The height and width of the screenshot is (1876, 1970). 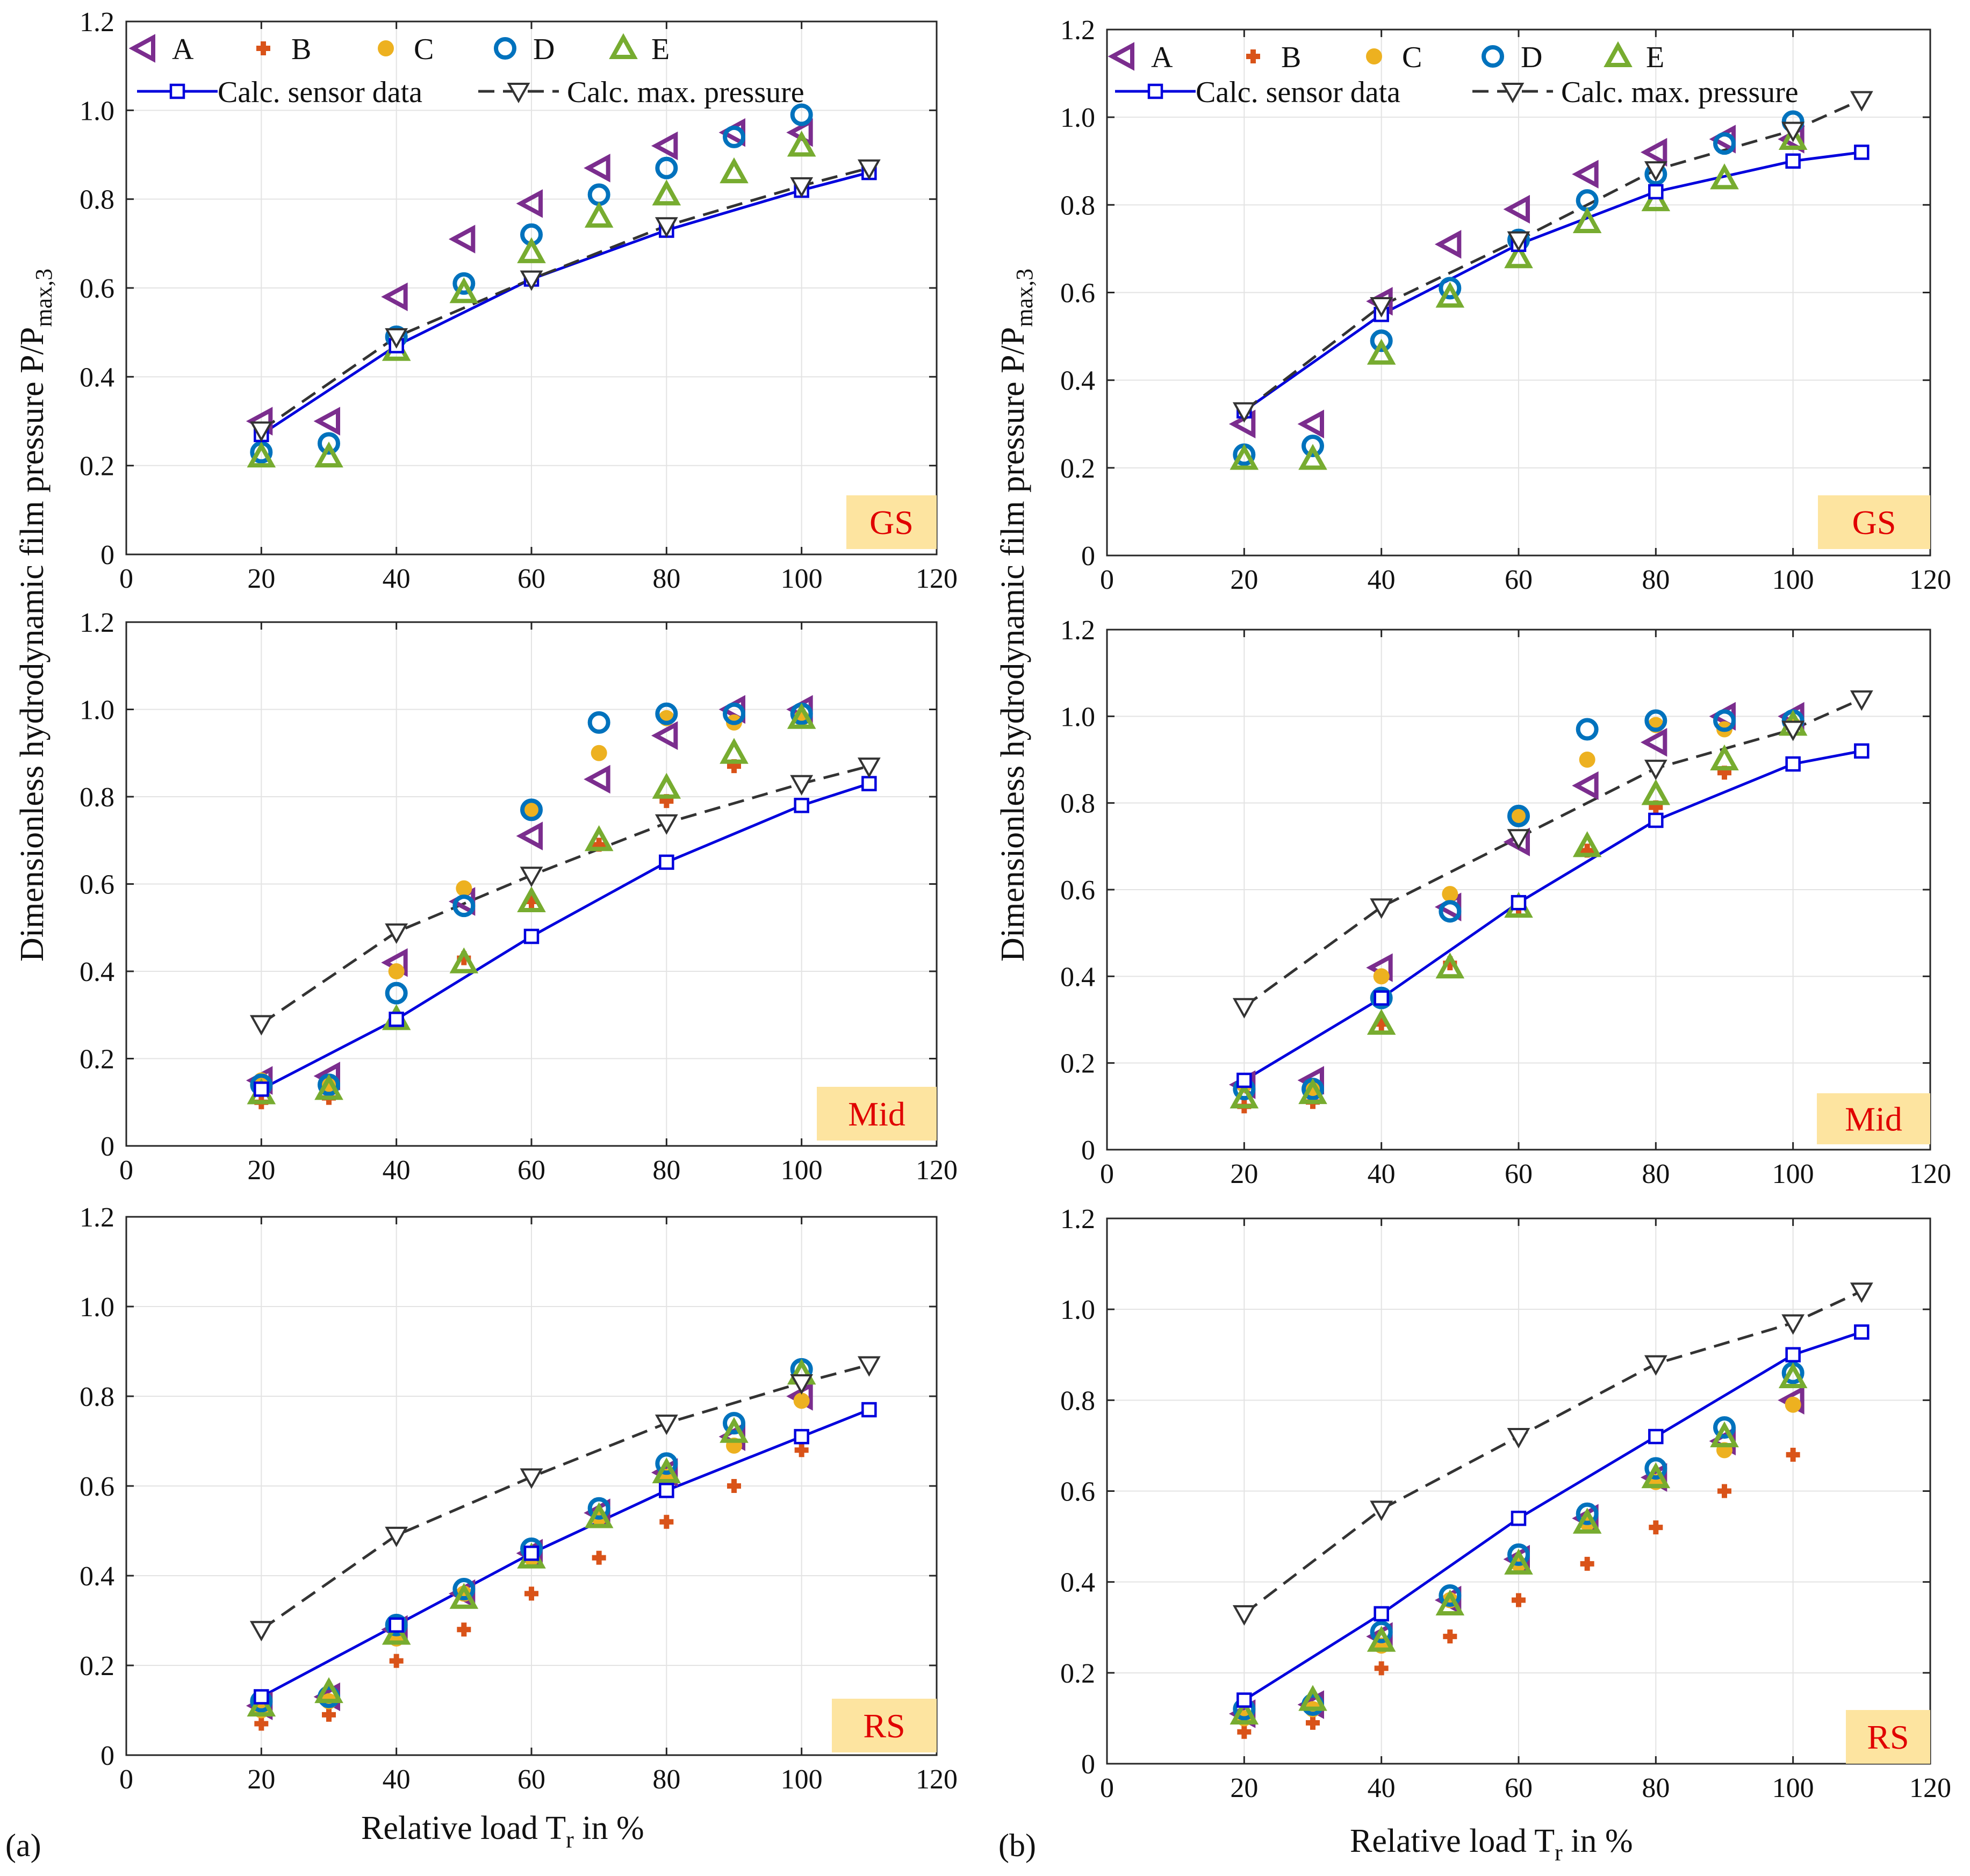 I want to click on panel-label-a: (a), so click(x=23, y=1845).